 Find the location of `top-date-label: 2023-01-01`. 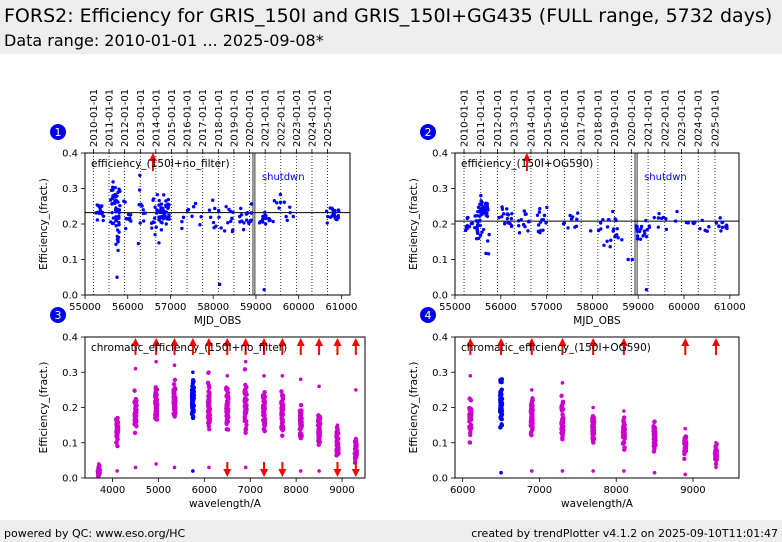

top-date-label: 2023-01-01 is located at coordinates (682, 118).